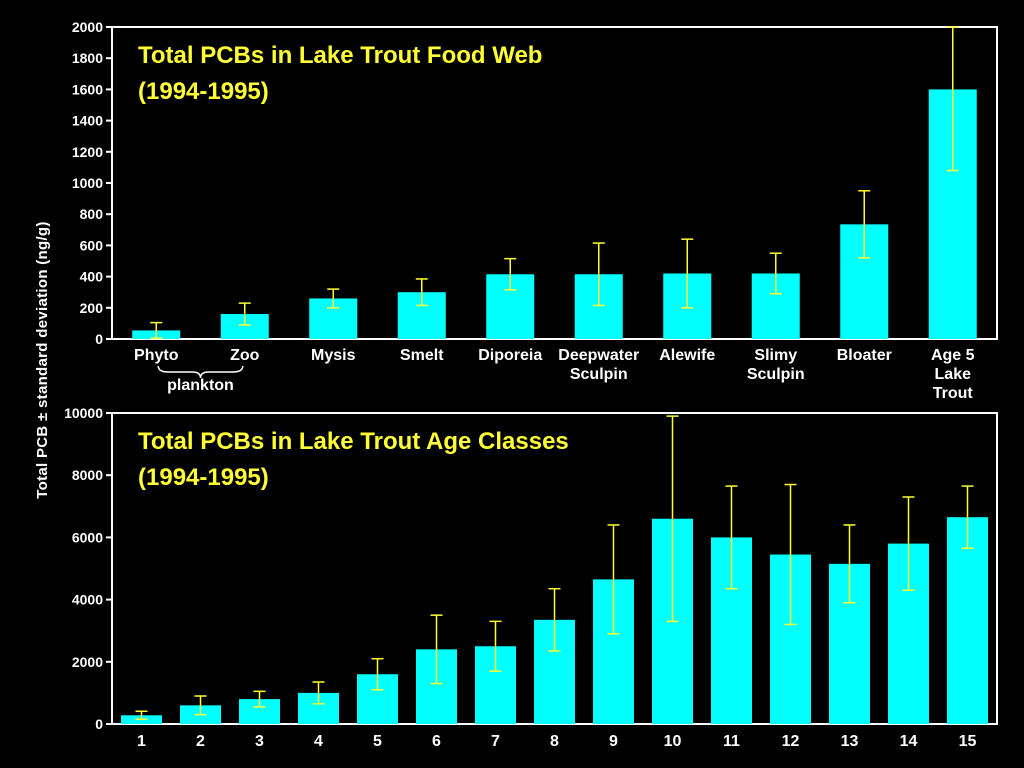  I want to click on y-tick-label: 1600, so click(87, 89).